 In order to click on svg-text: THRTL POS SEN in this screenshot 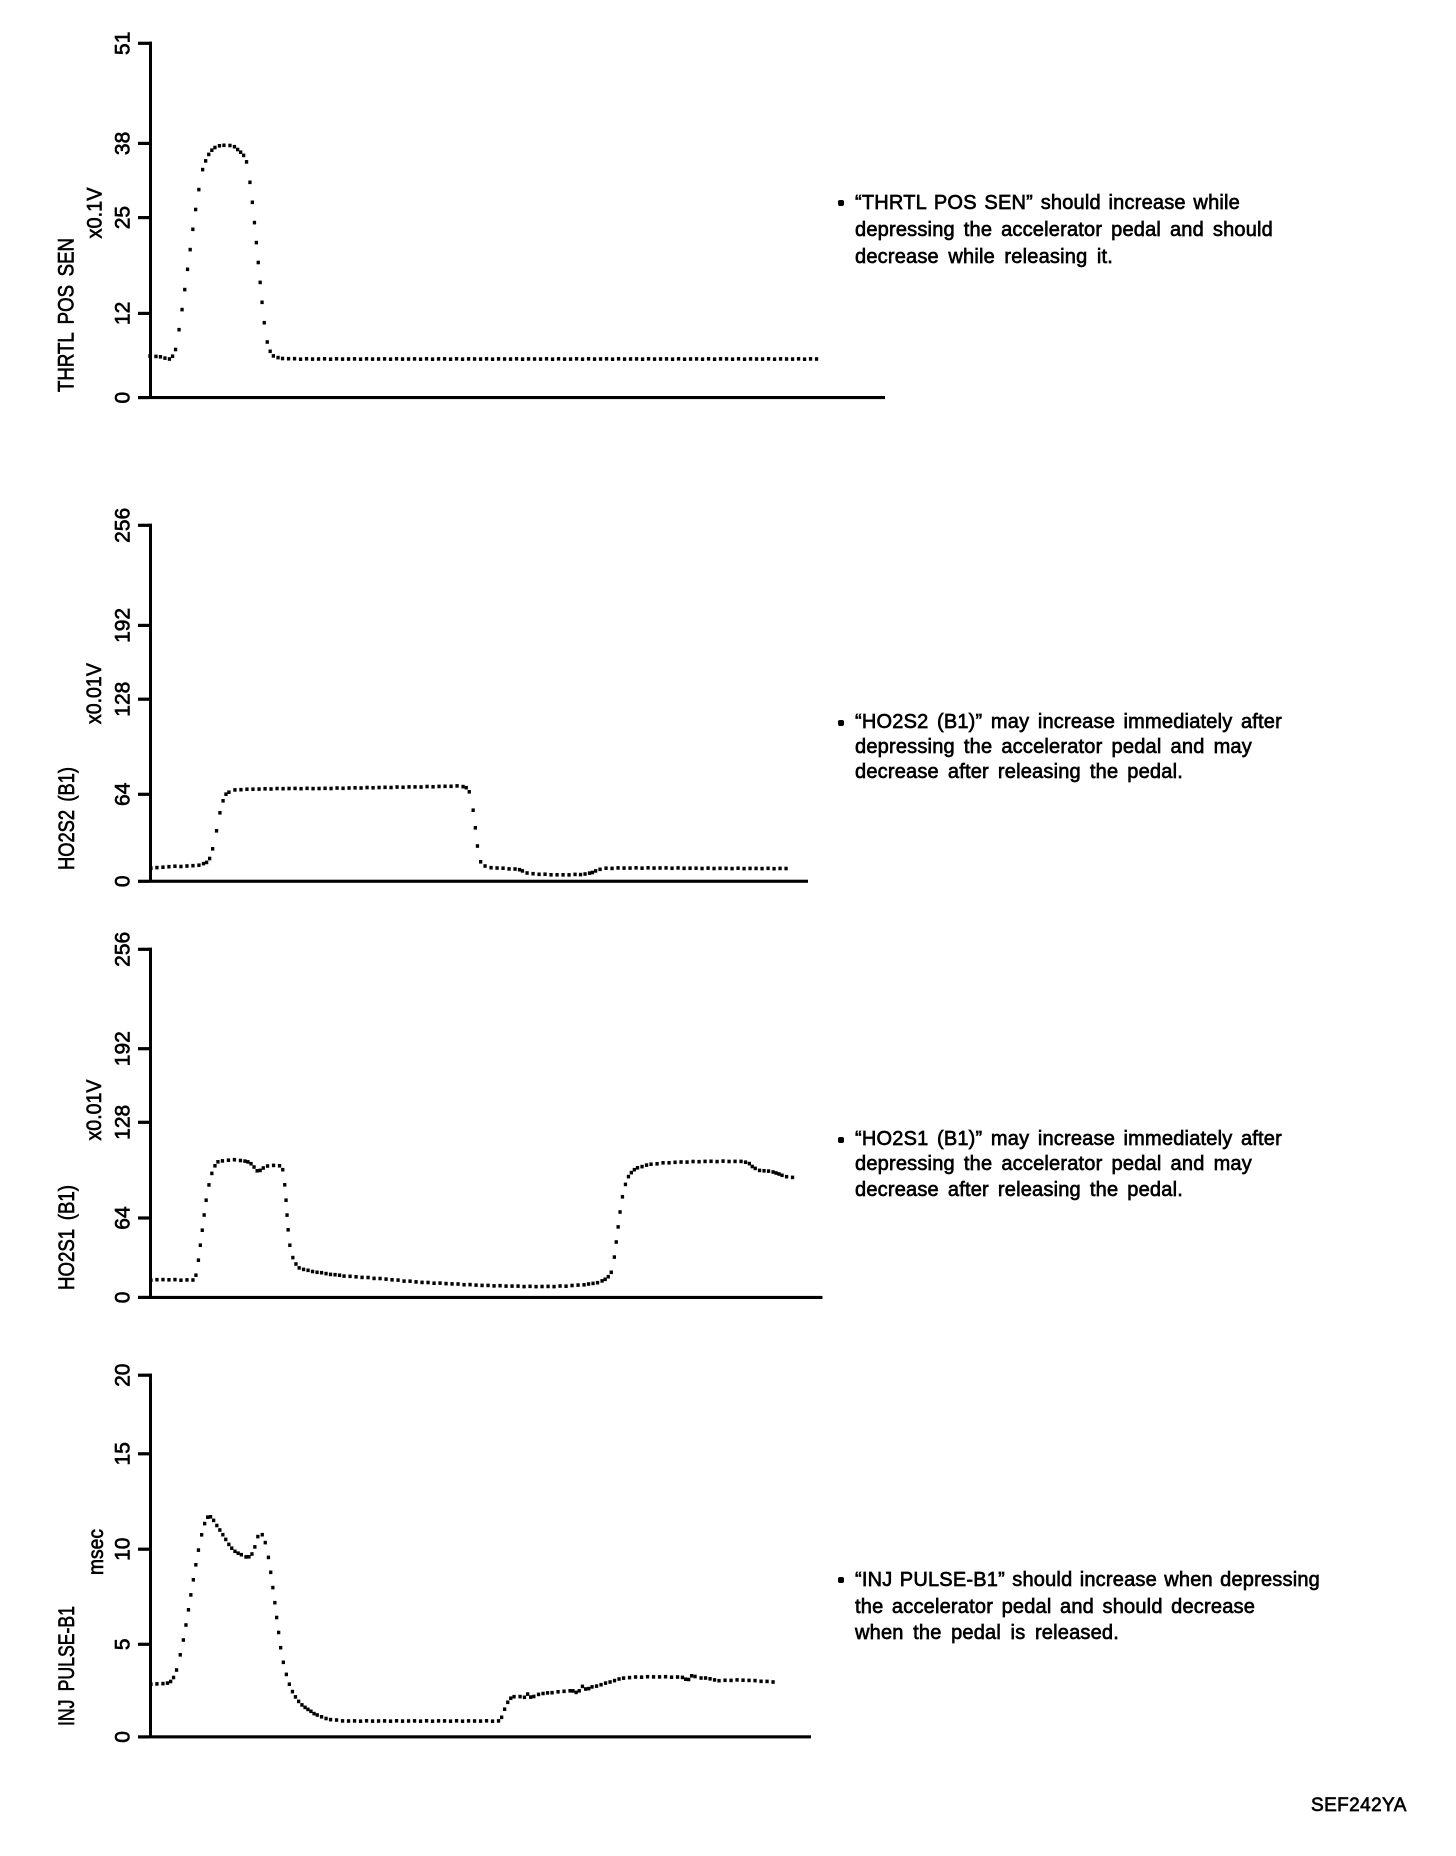, I will do `click(66, 315)`.